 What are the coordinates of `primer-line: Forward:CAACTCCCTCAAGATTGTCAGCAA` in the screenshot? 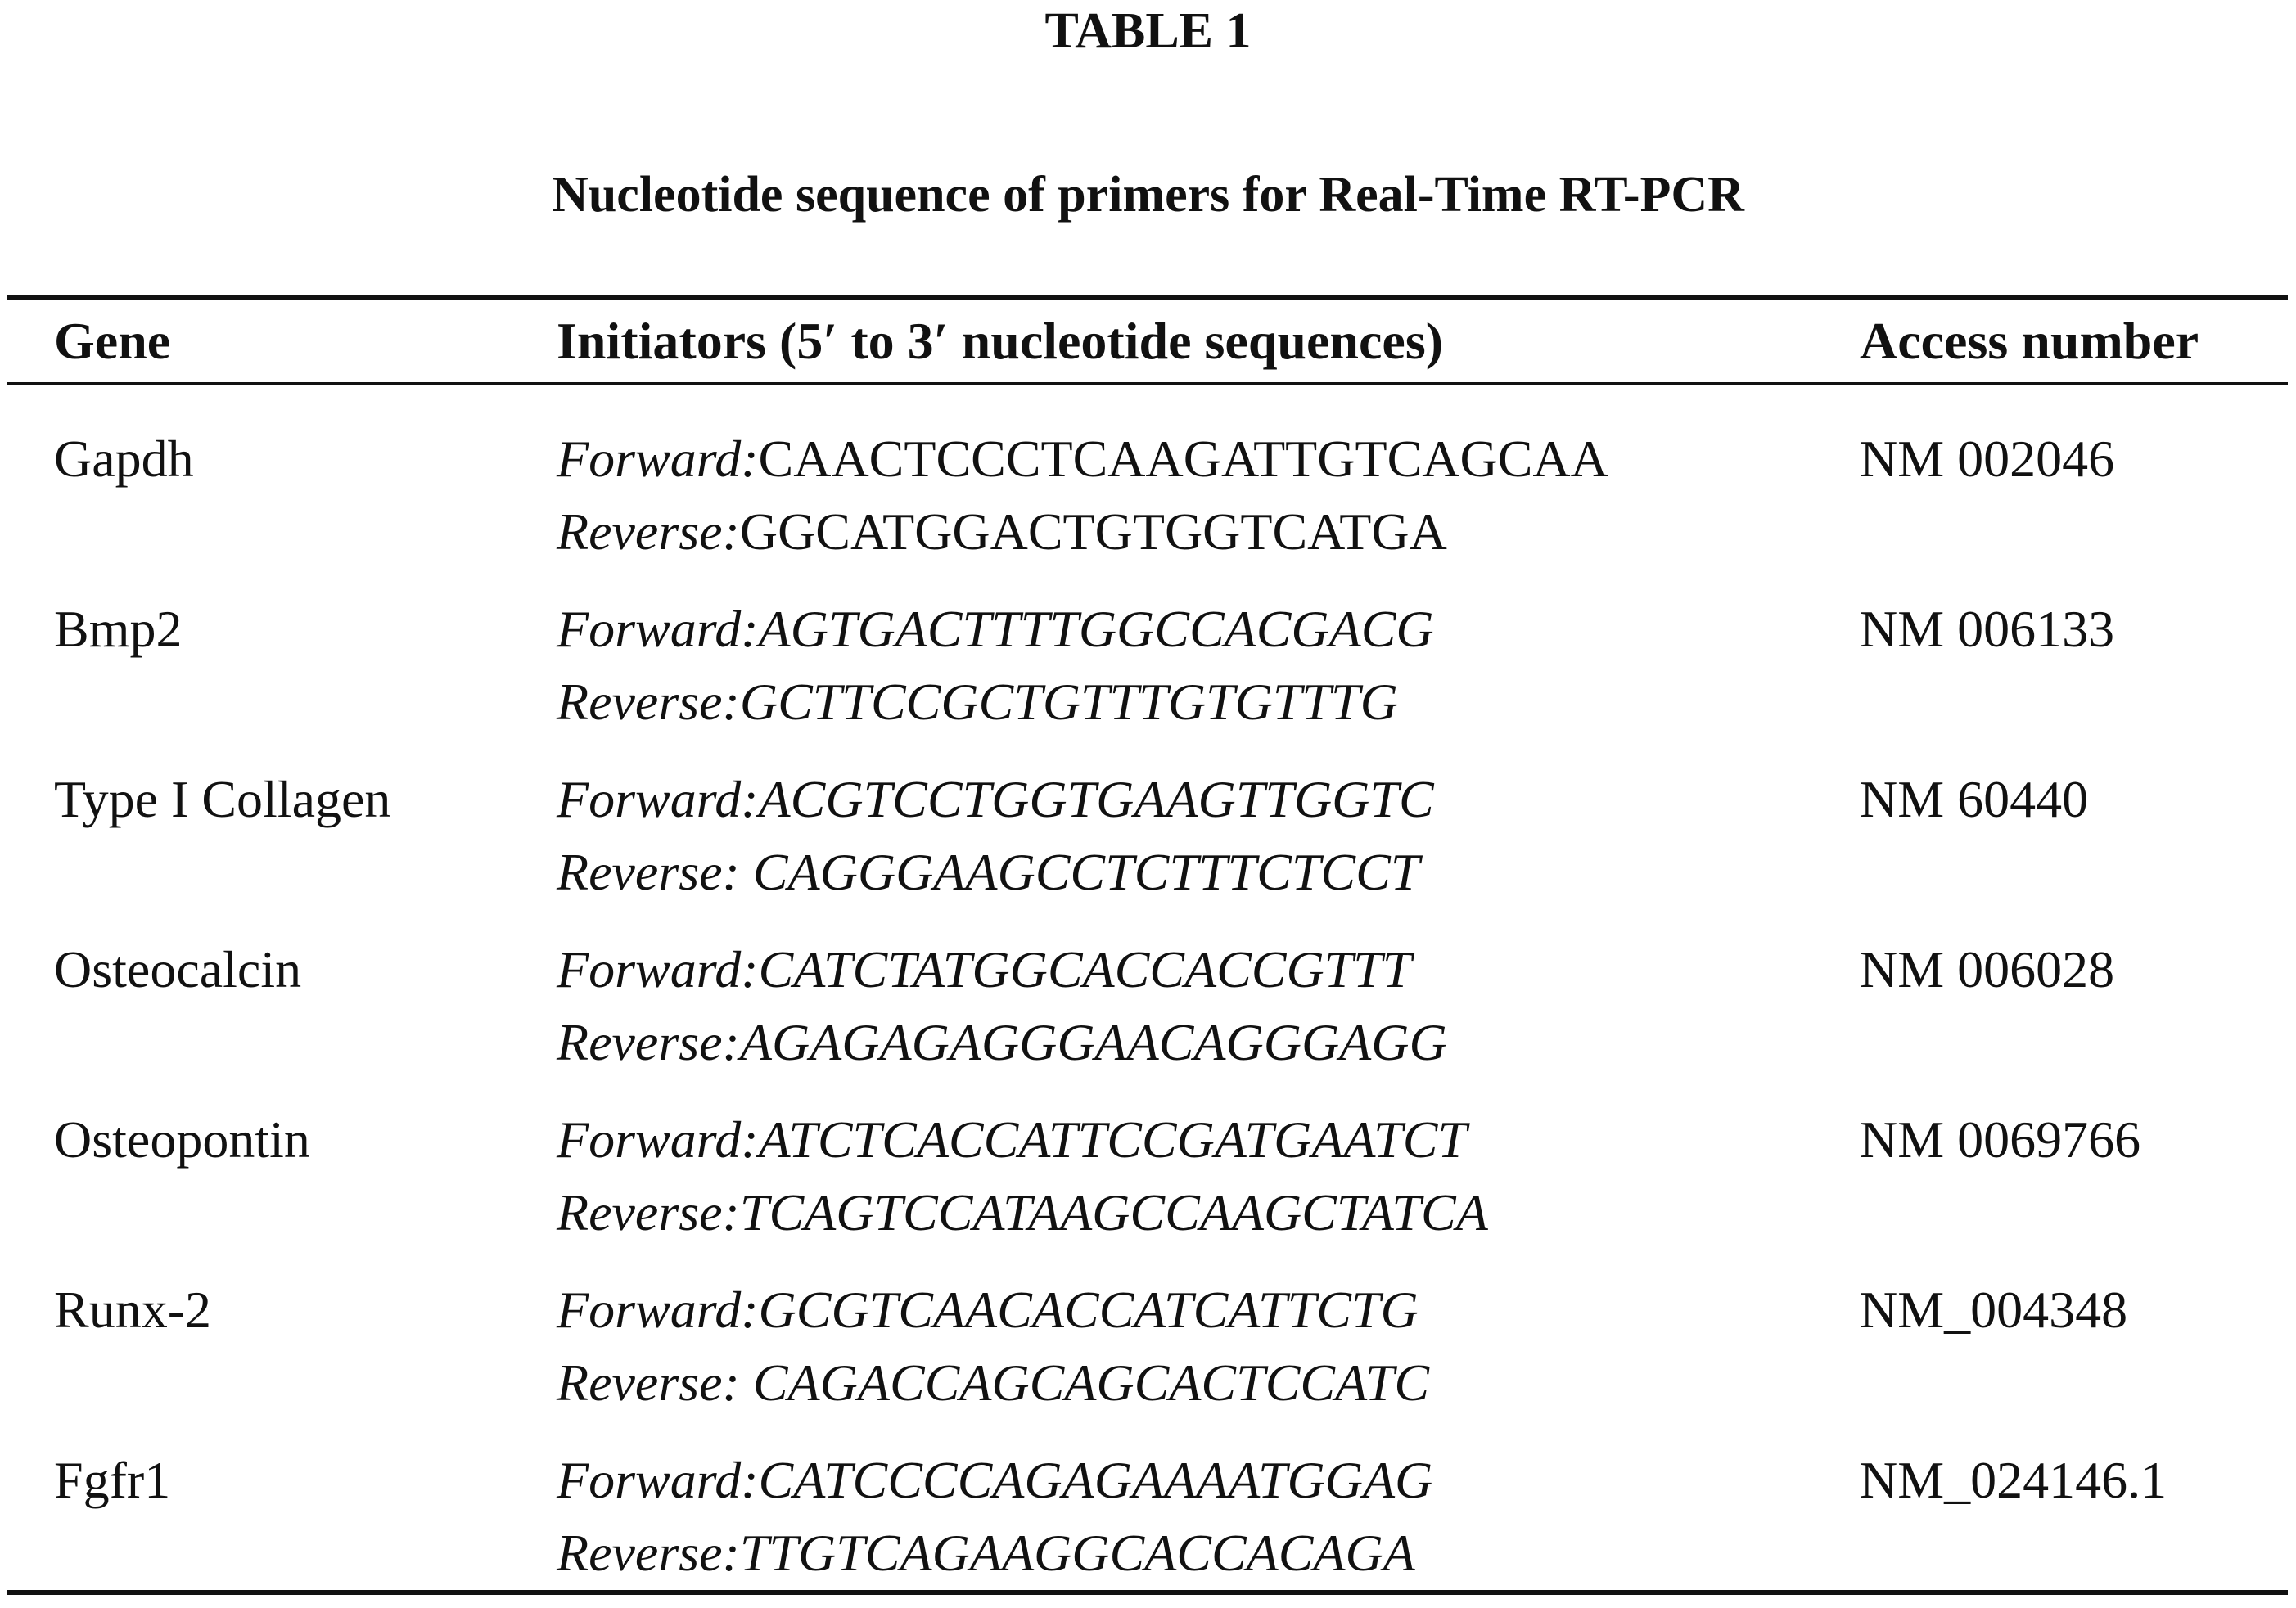 It's located at (1082, 458).